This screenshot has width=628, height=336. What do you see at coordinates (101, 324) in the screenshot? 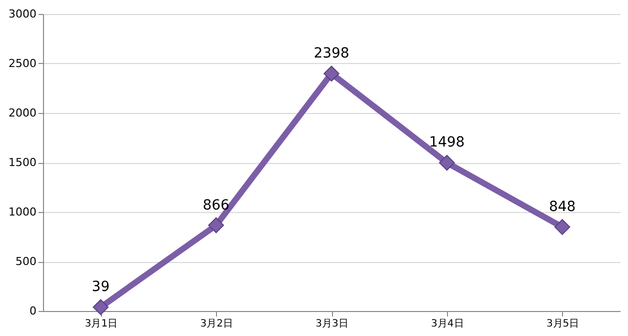
I see `x-tick-label: 3月1日` at bounding box center [101, 324].